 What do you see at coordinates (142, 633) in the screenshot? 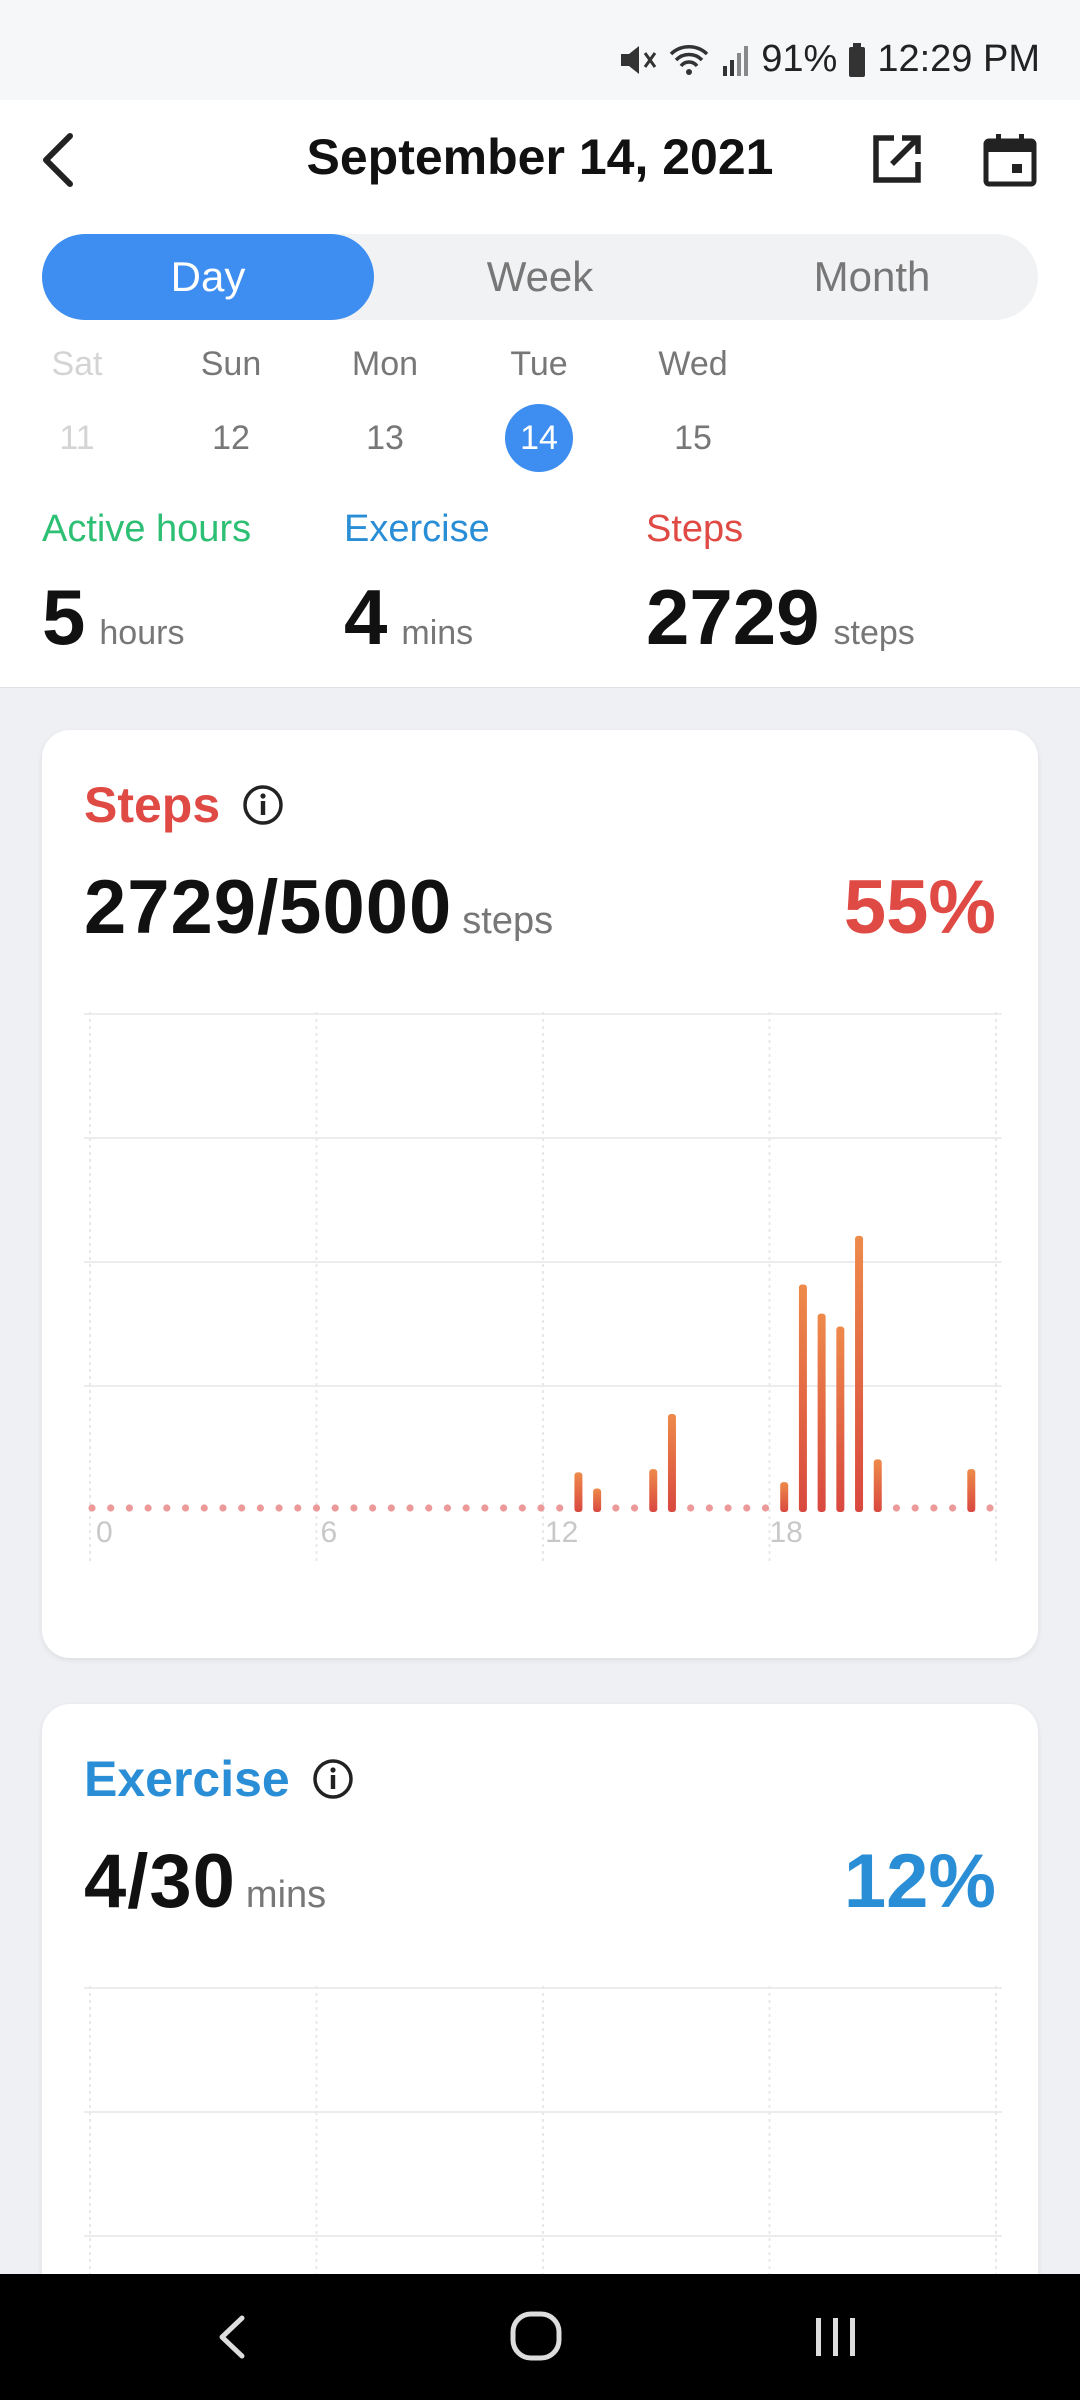
I see `active-hours-unit: hours` at bounding box center [142, 633].